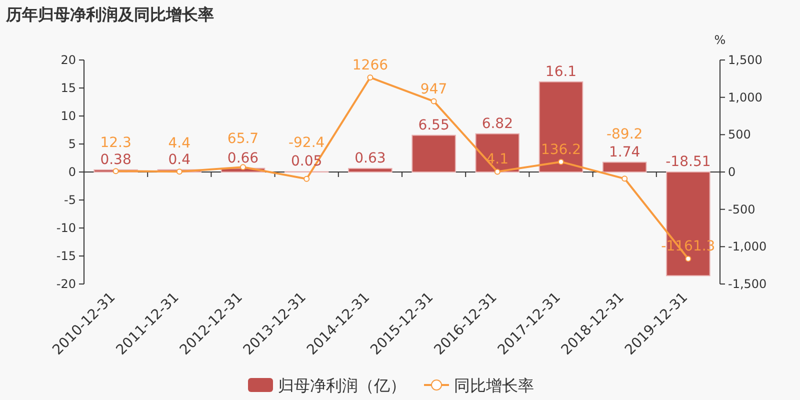  What do you see at coordinates (179, 160) in the screenshot?
I see `data-label: 0.4` at bounding box center [179, 160].